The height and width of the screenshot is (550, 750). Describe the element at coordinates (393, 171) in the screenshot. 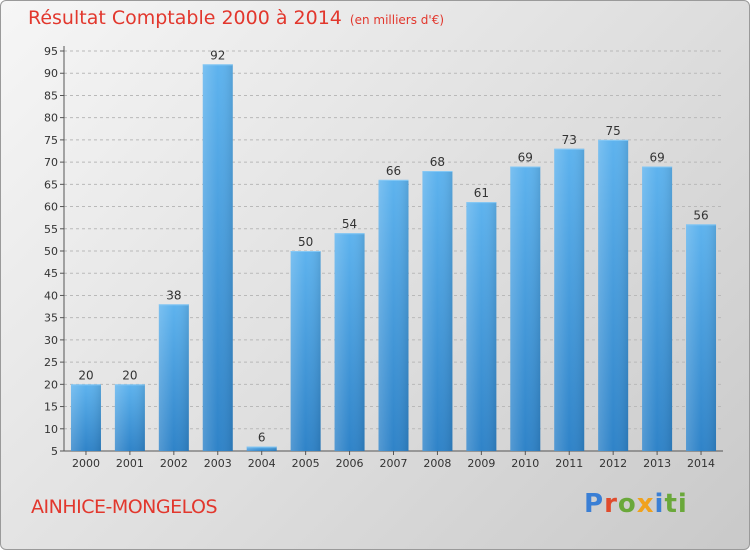

I see `data-label: 66` at that location.